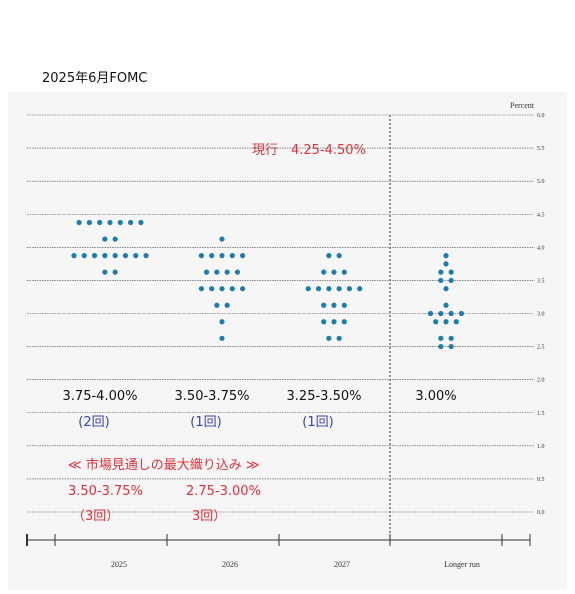  I want to click on market-range: 2.75-3.00%, so click(223, 491).